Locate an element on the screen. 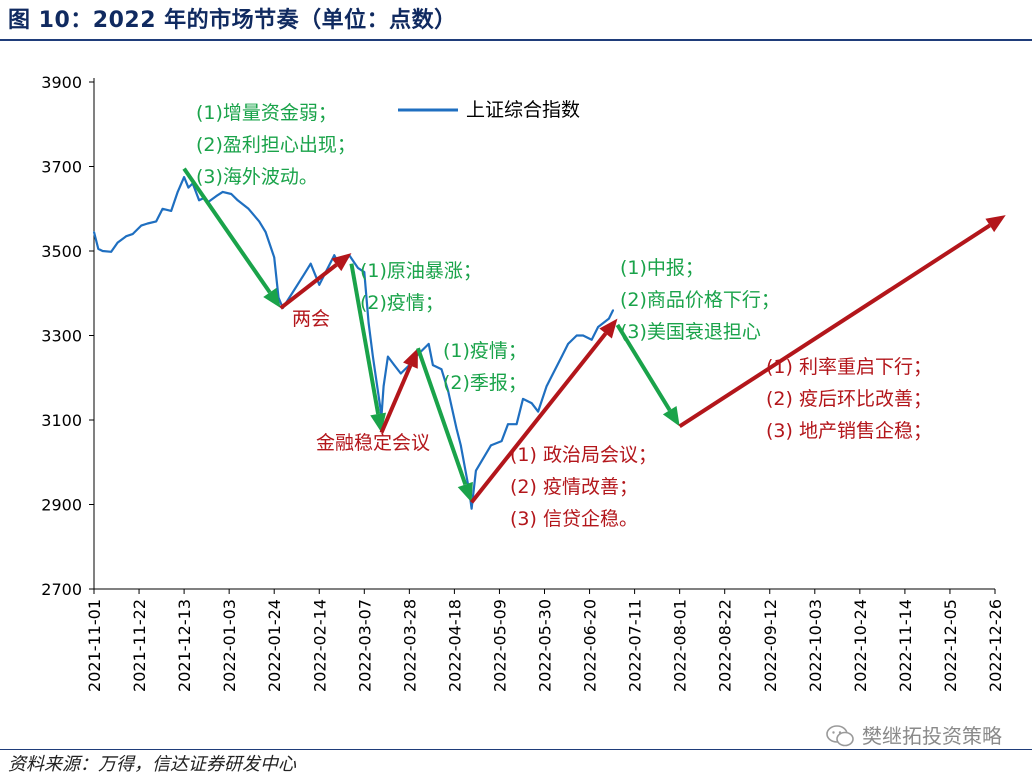  x-tick-label: 2022-10-03 is located at coordinates (815, 645).